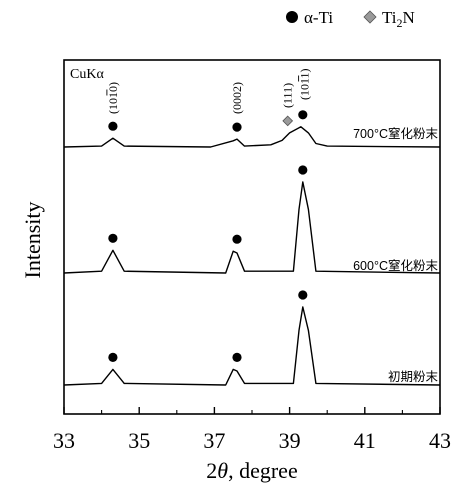 This screenshot has width=459, height=484. I want to click on x-tick-label-4: 41, so click(365, 440).